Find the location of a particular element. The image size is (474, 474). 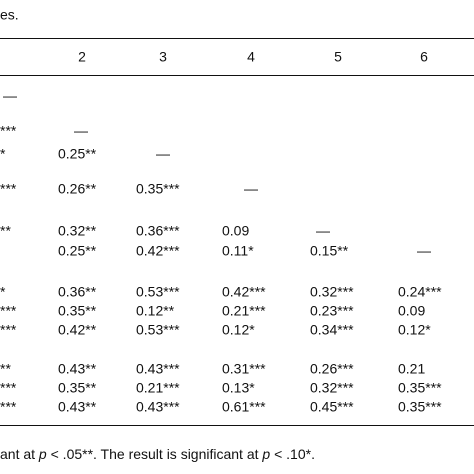

cell: 0.61*** is located at coordinates (244, 407).